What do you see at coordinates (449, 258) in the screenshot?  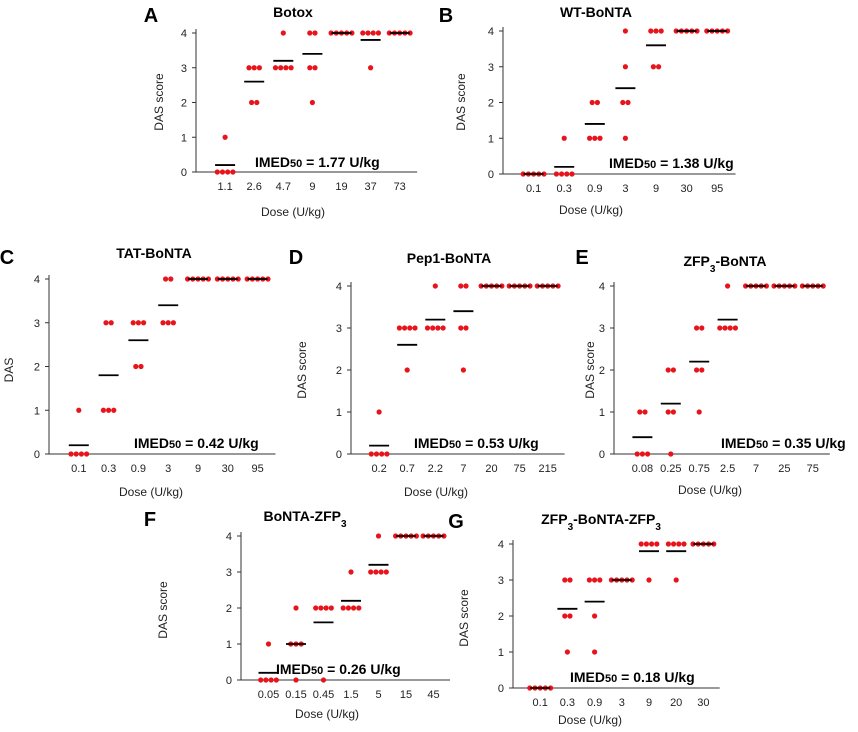 I see `chart-title: Pep1-BoNTA` at bounding box center [449, 258].